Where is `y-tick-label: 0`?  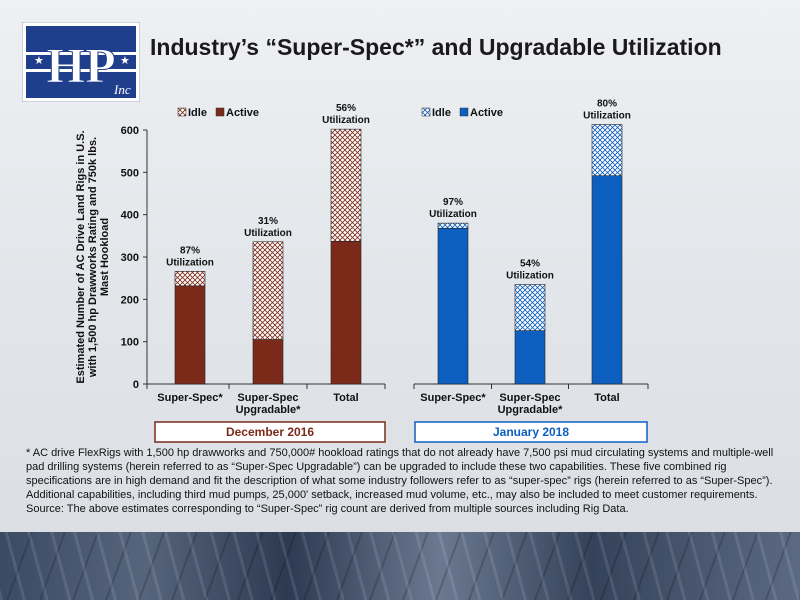 y-tick-label: 0 is located at coordinates (136, 385).